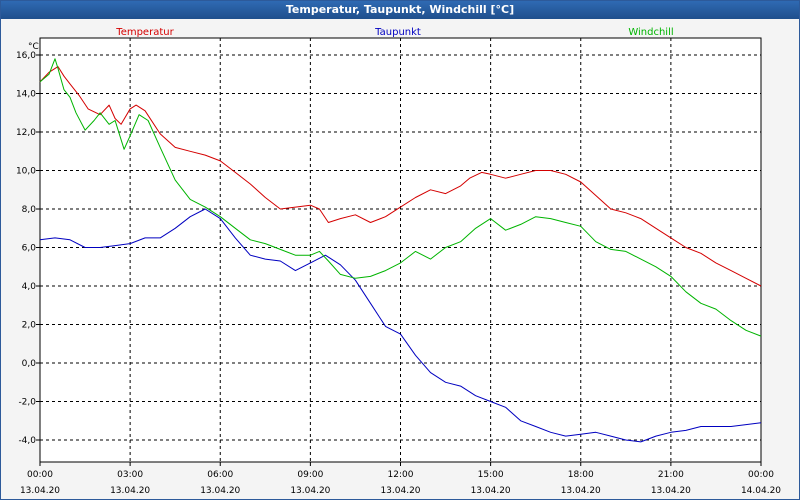 The image size is (800, 501). Describe the element at coordinates (27, 441) in the screenshot. I see `y-tick-label: -4,0` at that location.